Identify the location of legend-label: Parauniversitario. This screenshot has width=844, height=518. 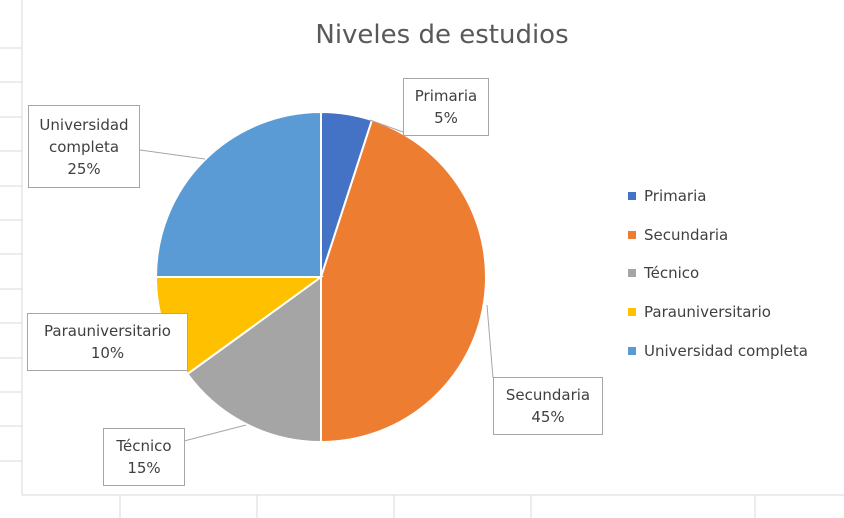
(707, 312).